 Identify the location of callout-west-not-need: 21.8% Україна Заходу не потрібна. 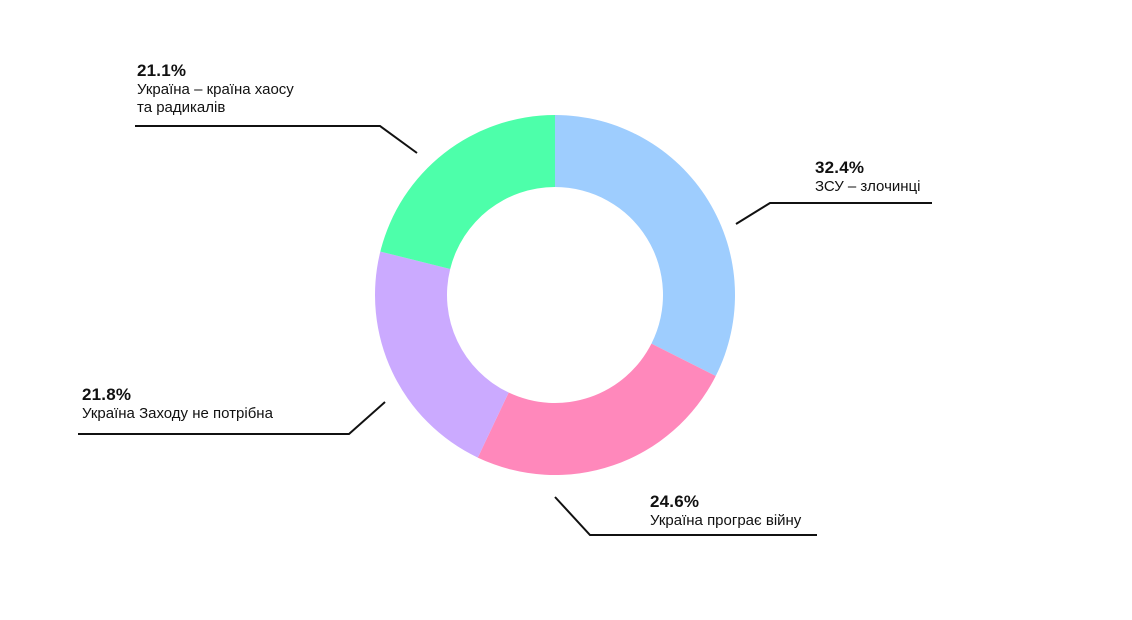
(177, 404).